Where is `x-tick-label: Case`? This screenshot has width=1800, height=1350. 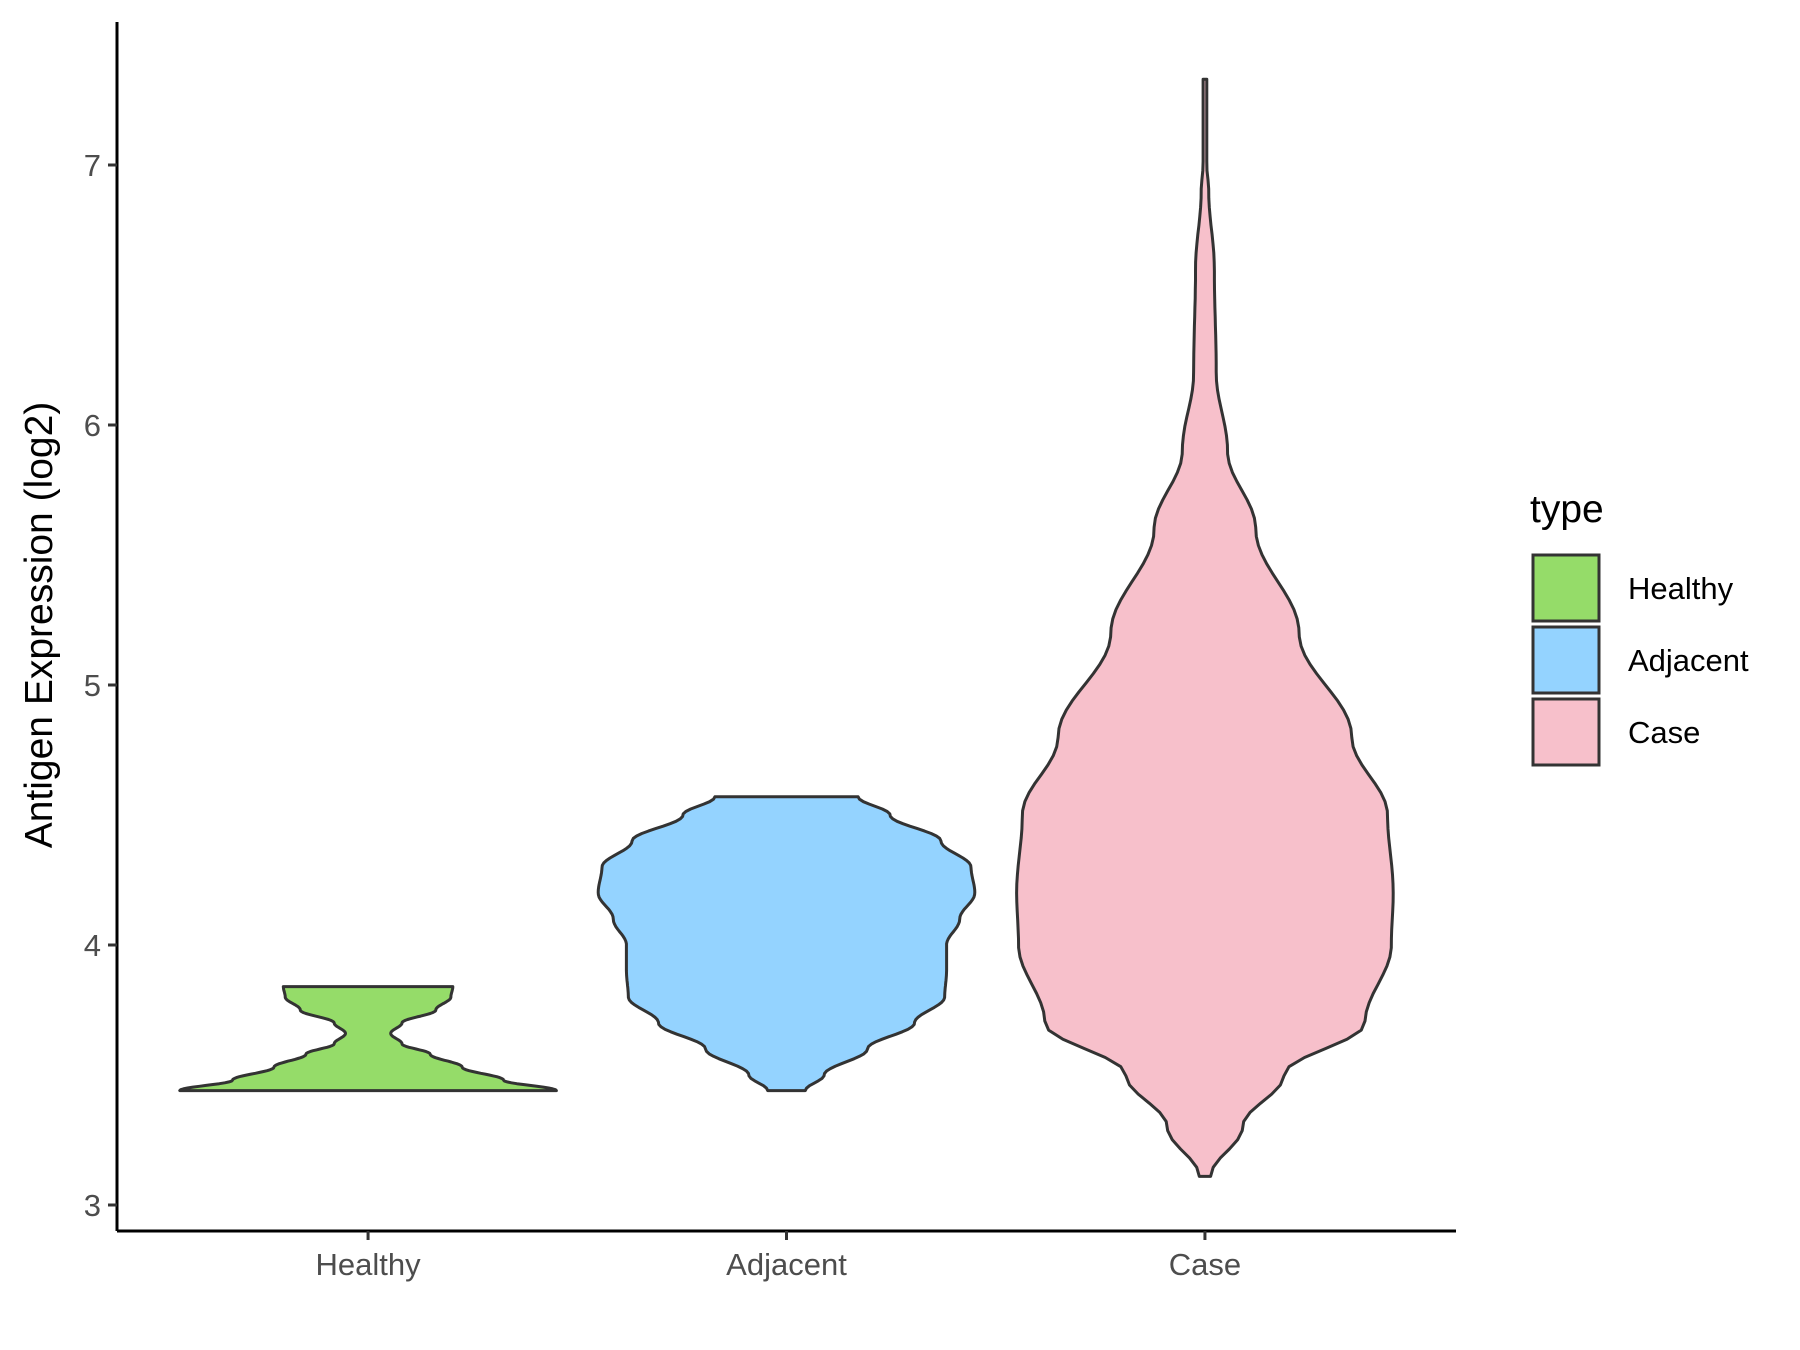 x-tick-label: Case is located at coordinates (1205, 1264).